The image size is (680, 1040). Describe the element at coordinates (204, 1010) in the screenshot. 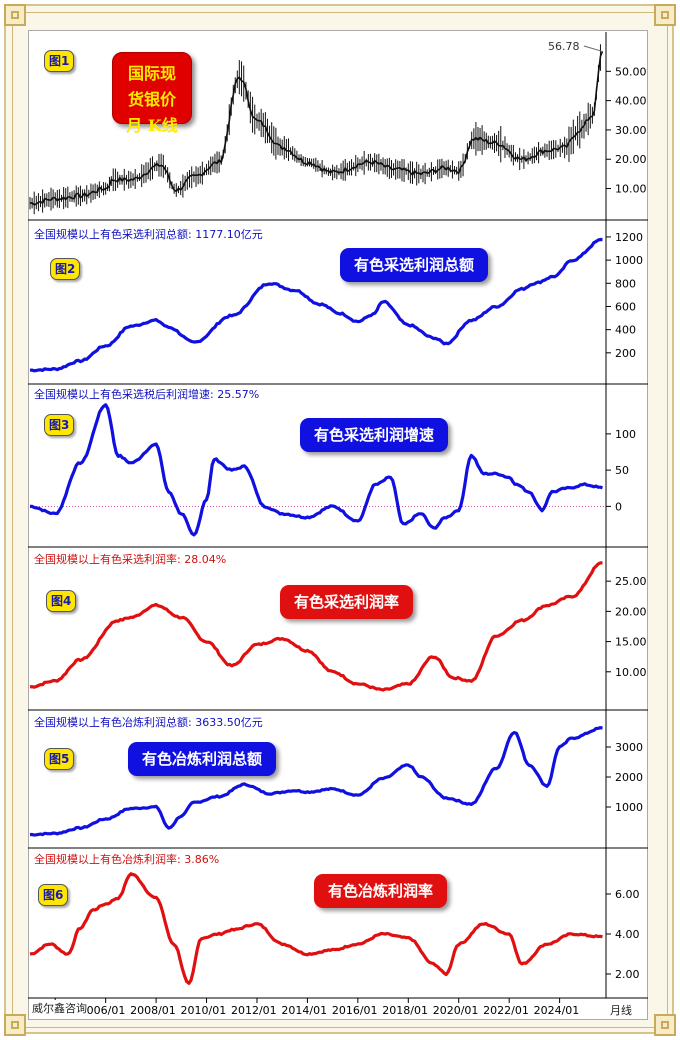

I see `x-tick-label: 2010/01` at that location.